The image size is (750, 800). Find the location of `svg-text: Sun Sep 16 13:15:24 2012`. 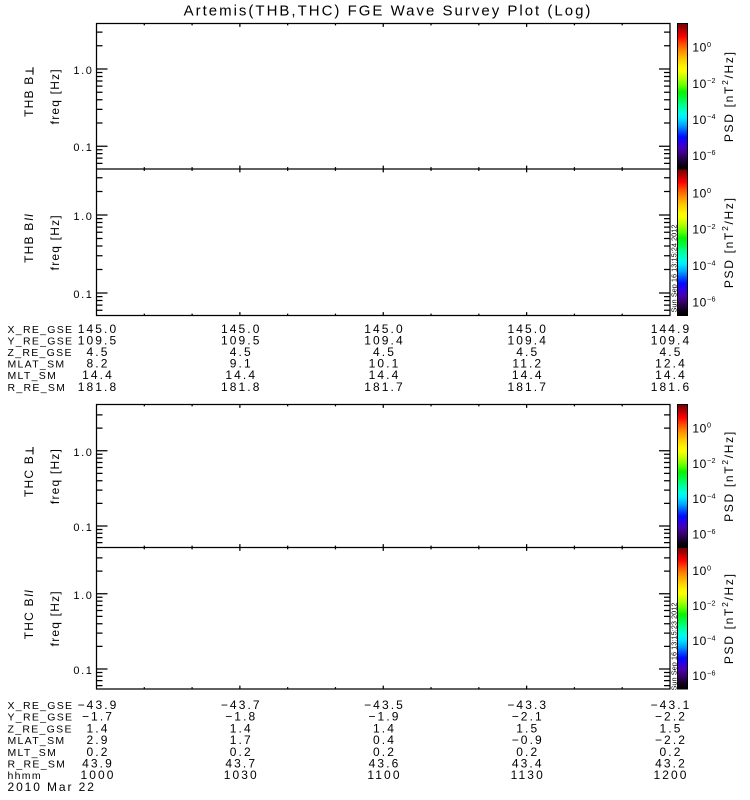

svg-text: Sun Sep 16 13:15:24 2012 is located at coordinates (674, 269).